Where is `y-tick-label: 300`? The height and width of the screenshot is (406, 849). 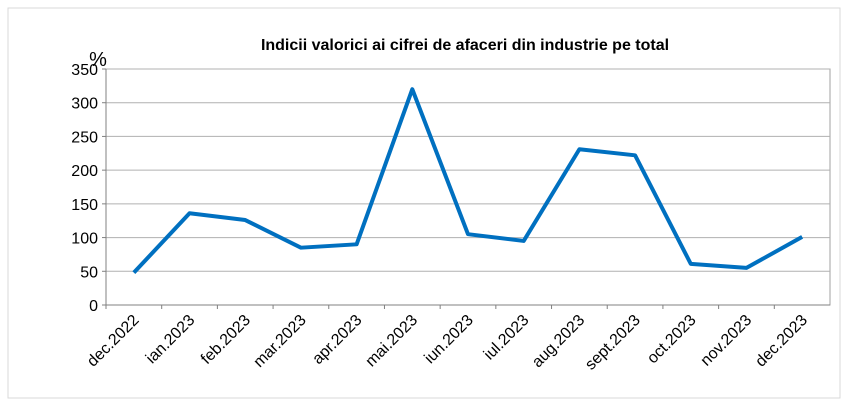 y-tick-label: 300 is located at coordinates (84, 104).